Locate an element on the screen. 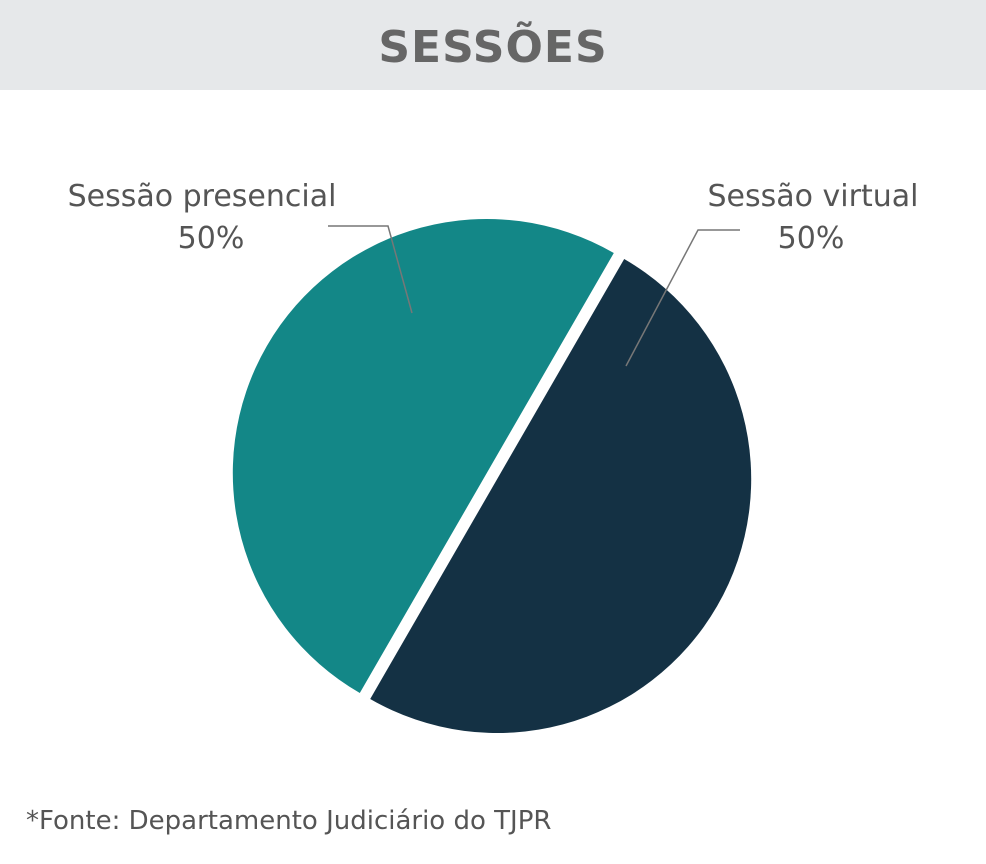 This screenshot has width=986, height=864. chart-title: SESSÕES is located at coordinates (493, 47).